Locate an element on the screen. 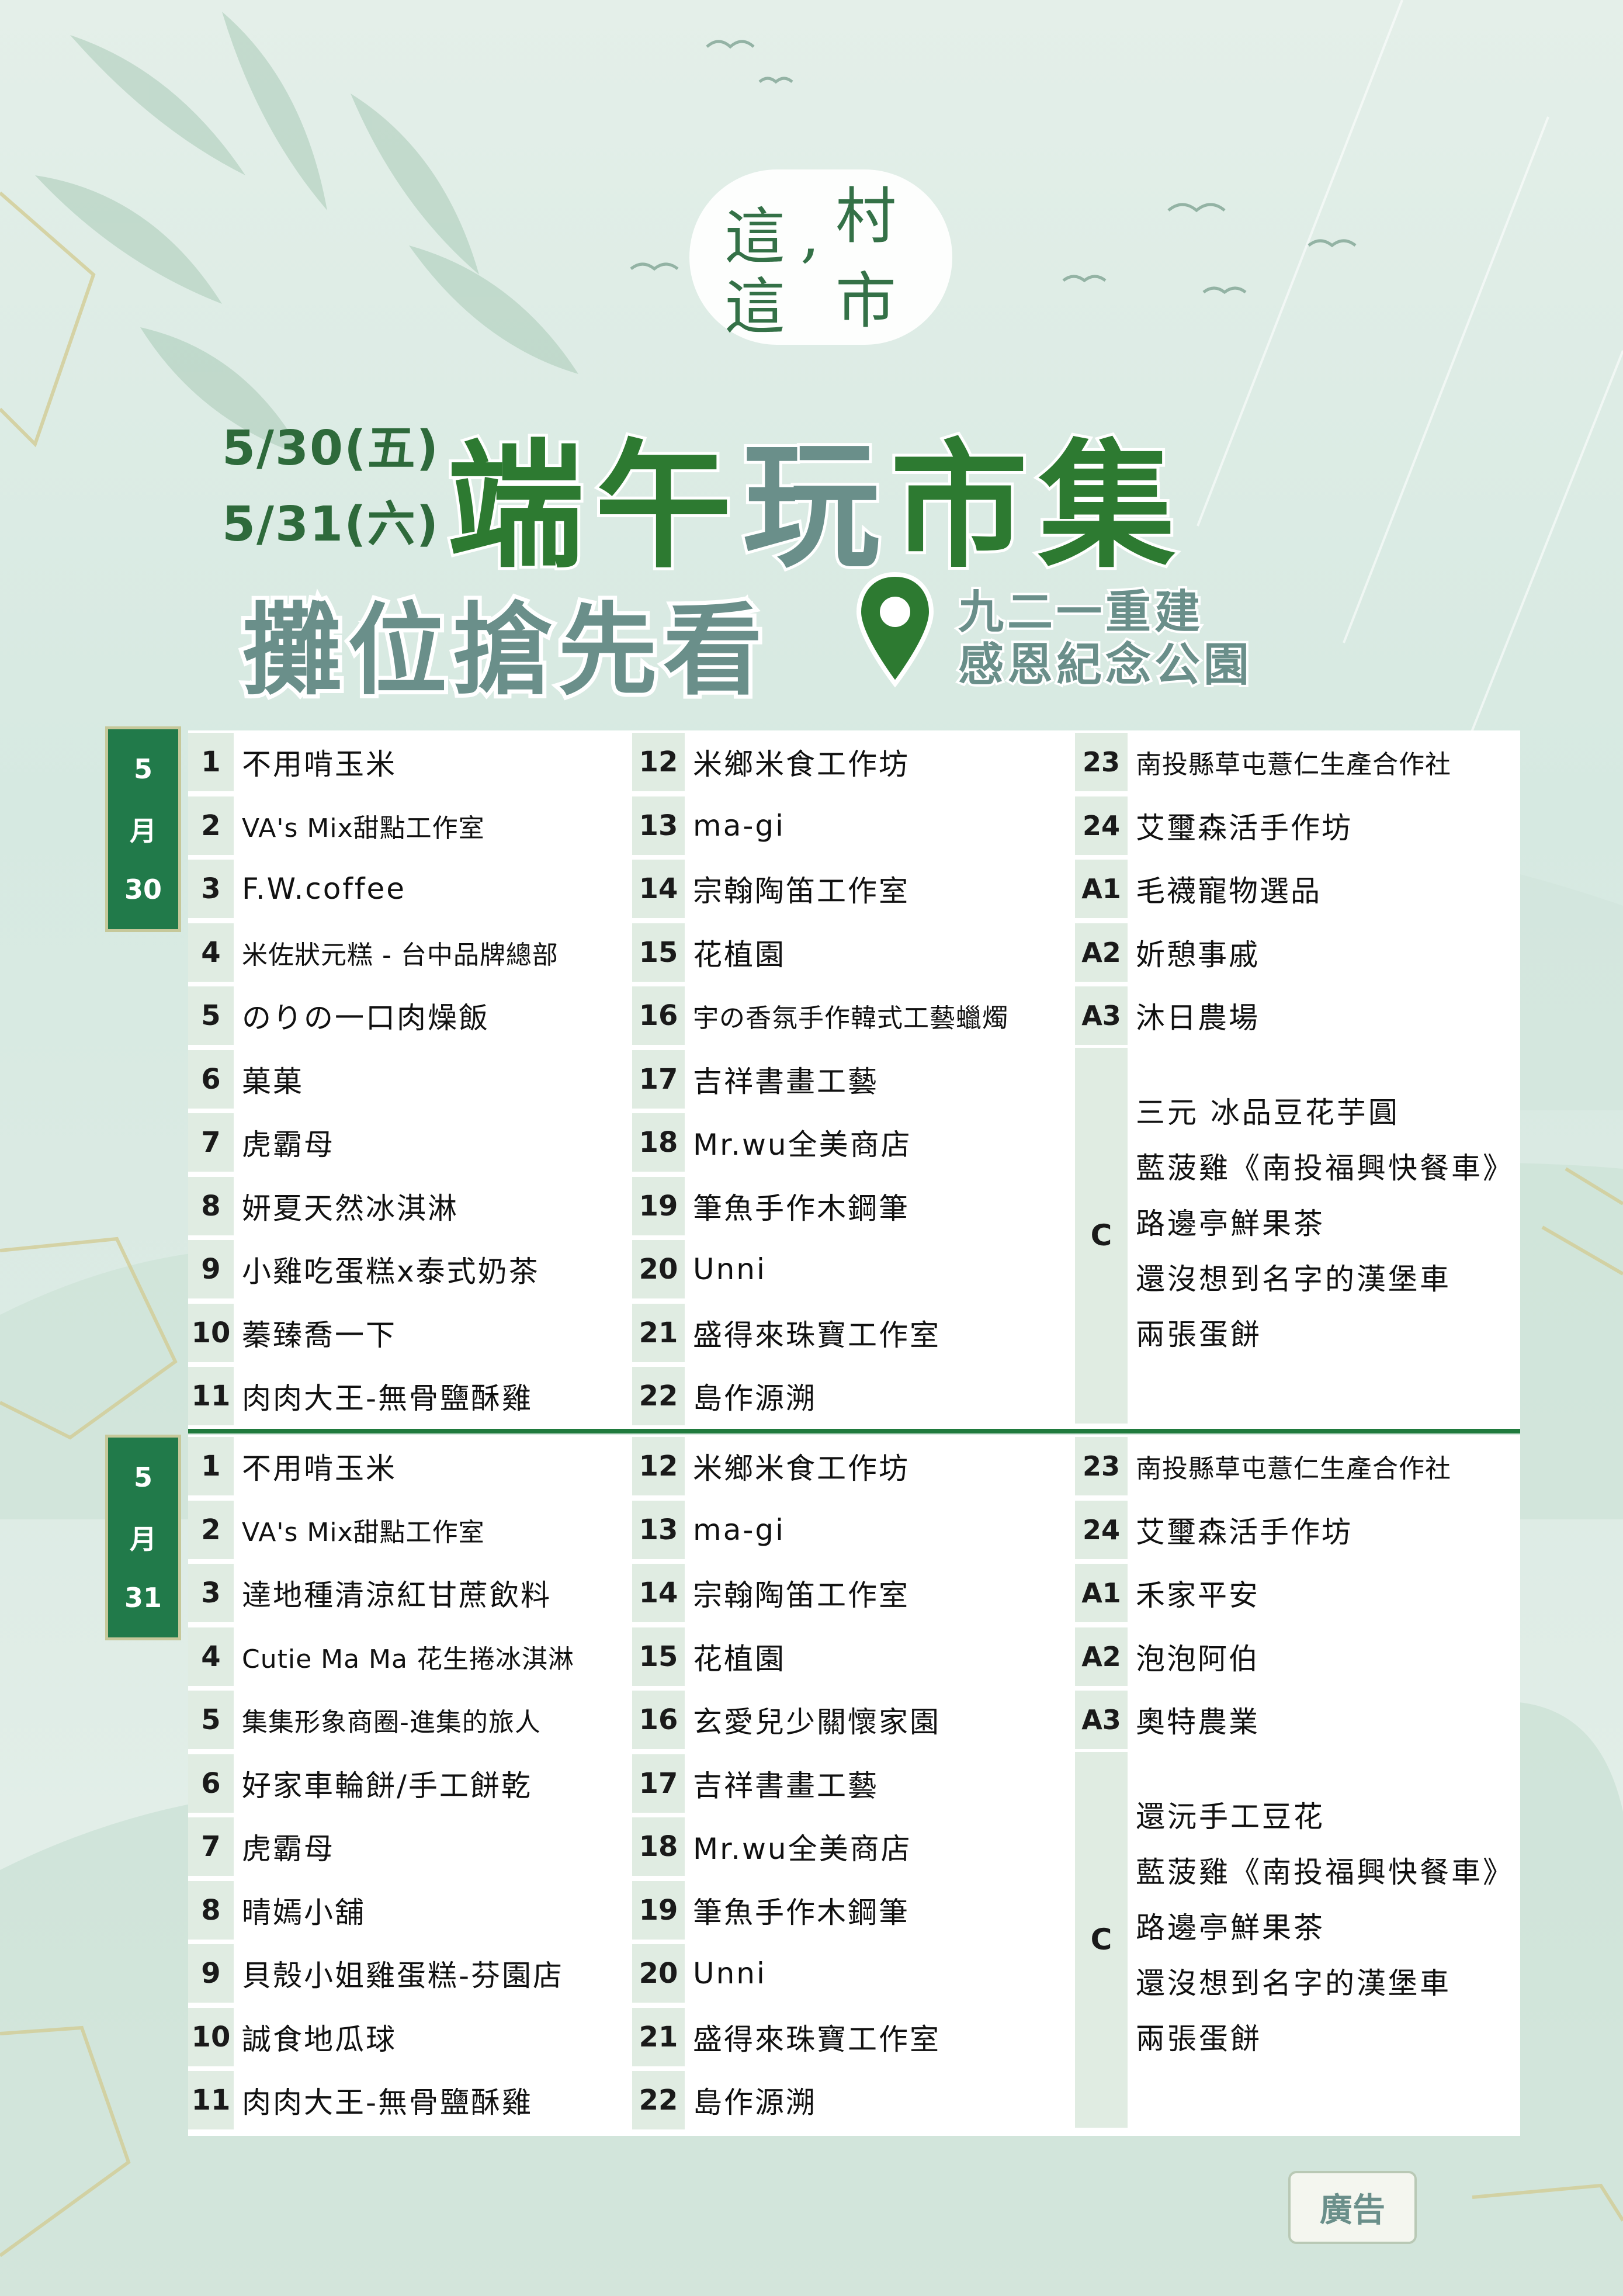  booth-name: 泡泡阿伯 is located at coordinates (1198, 1659).